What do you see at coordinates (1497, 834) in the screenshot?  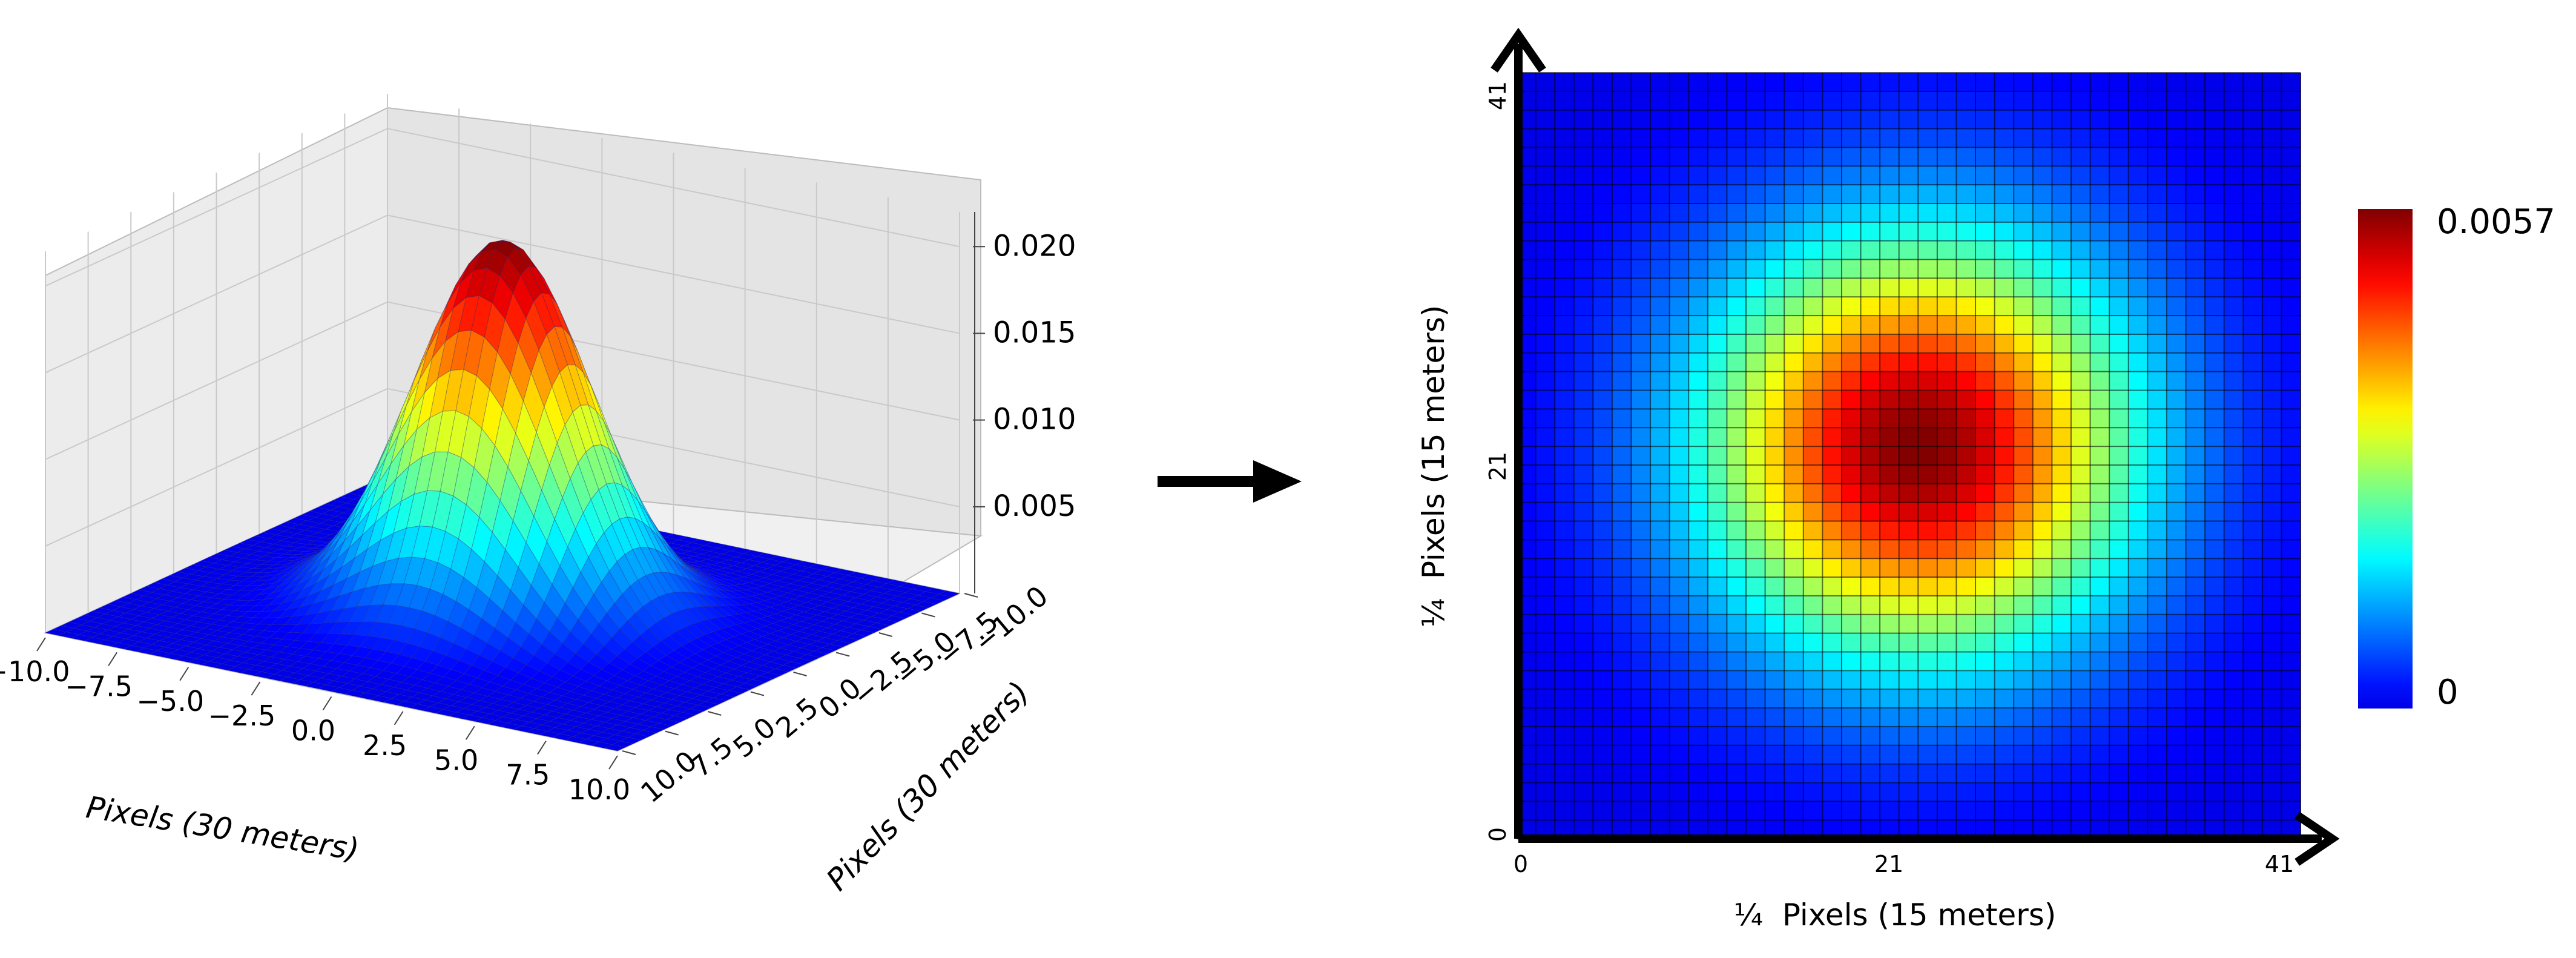 I see `y-tick-label: 0` at bounding box center [1497, 834].